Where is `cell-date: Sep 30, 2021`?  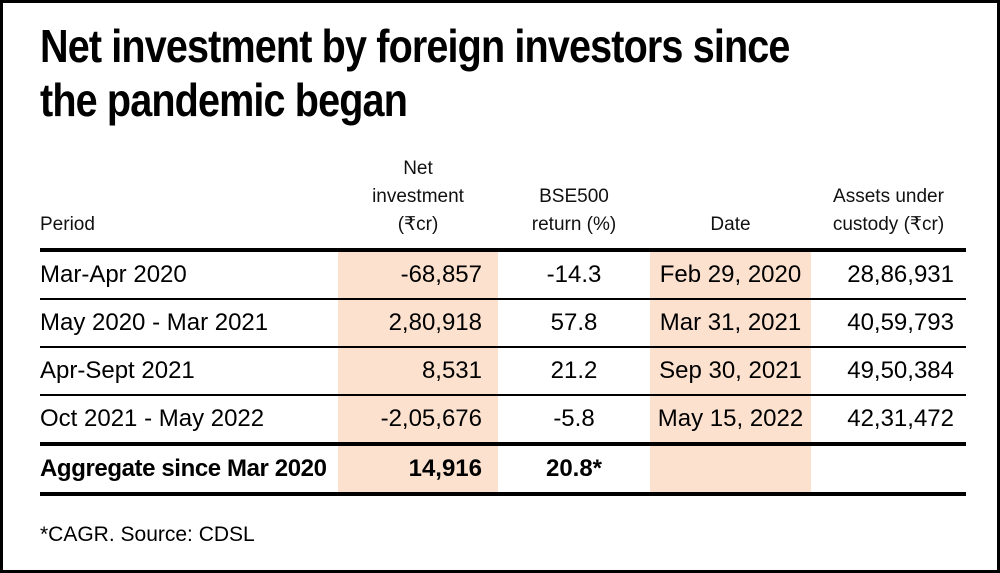
cell-date: Sep 30, 2021 is located at coordinates (730, 371).